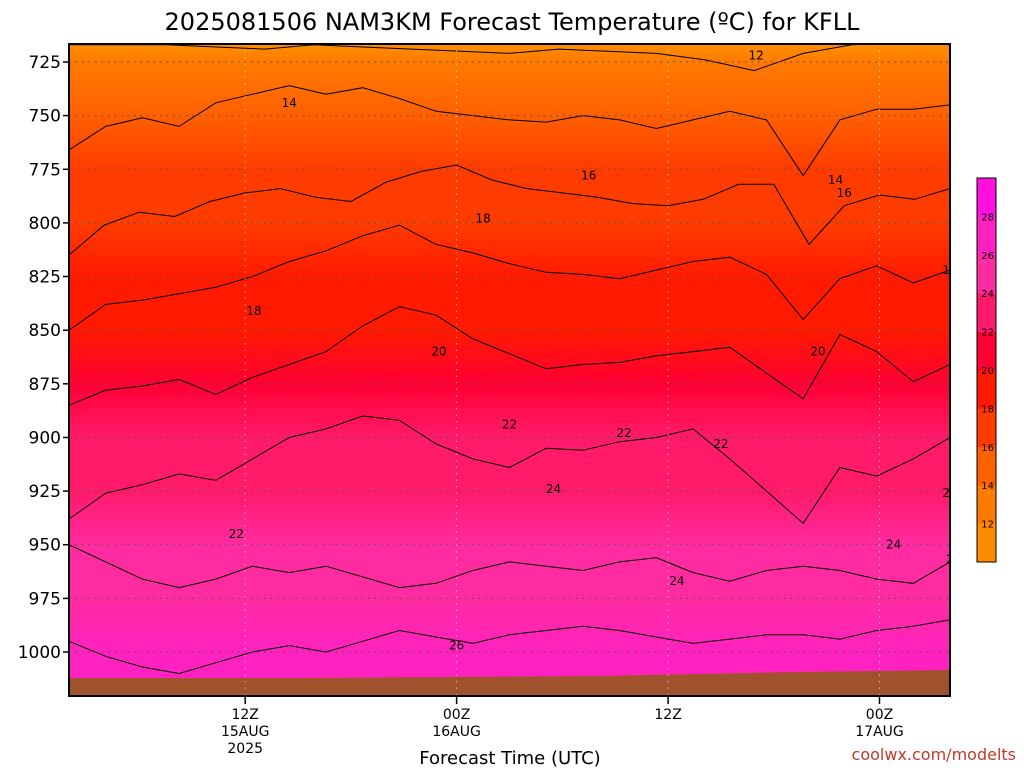 The width and height of the screenshot is (1024, 768). What do you see at coordinates (756, 56) in the screenshot?
I see `contour-label: 12` at bounding box center [756, 56].